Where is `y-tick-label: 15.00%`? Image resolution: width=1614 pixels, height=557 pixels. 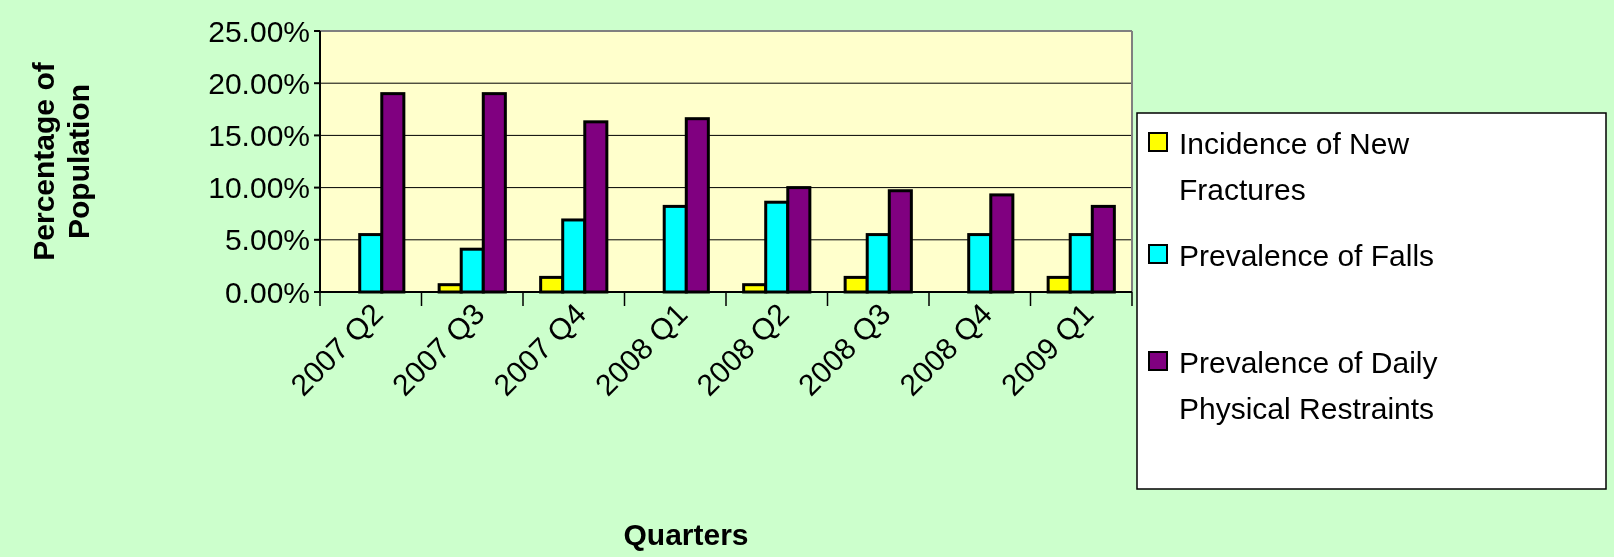
y-tick-label: 15.00% is located at coordinates (259, 135).